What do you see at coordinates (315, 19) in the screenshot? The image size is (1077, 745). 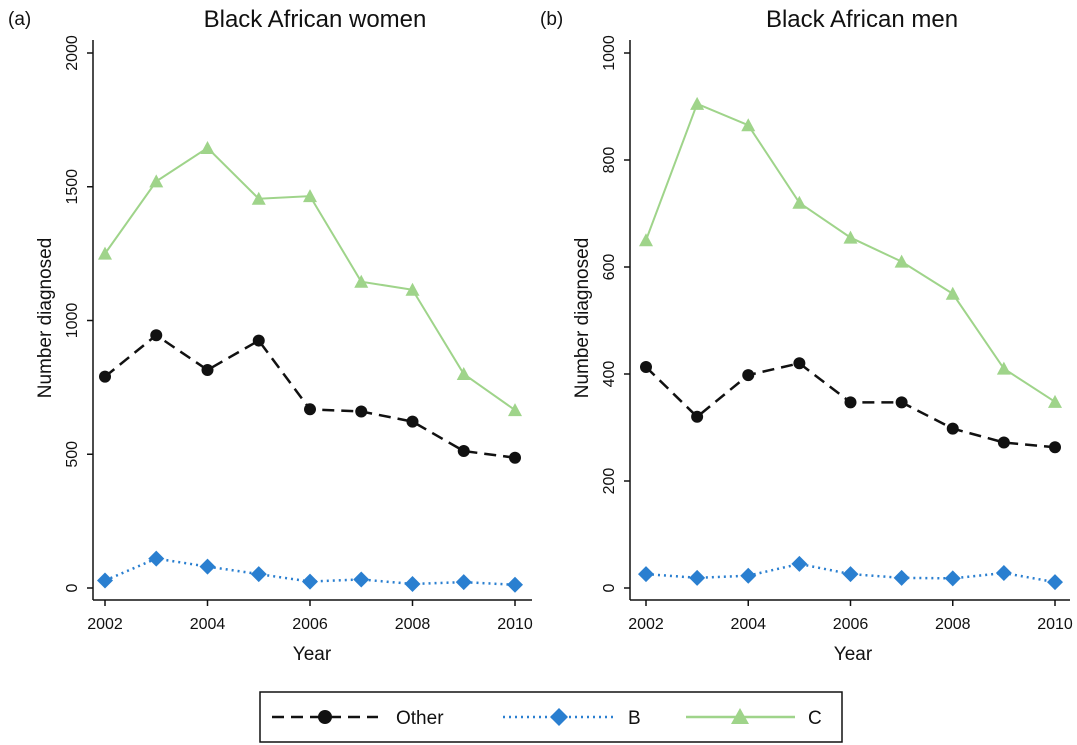 I see `panel-a-title: Black African women` at bounding box center [315, 19].